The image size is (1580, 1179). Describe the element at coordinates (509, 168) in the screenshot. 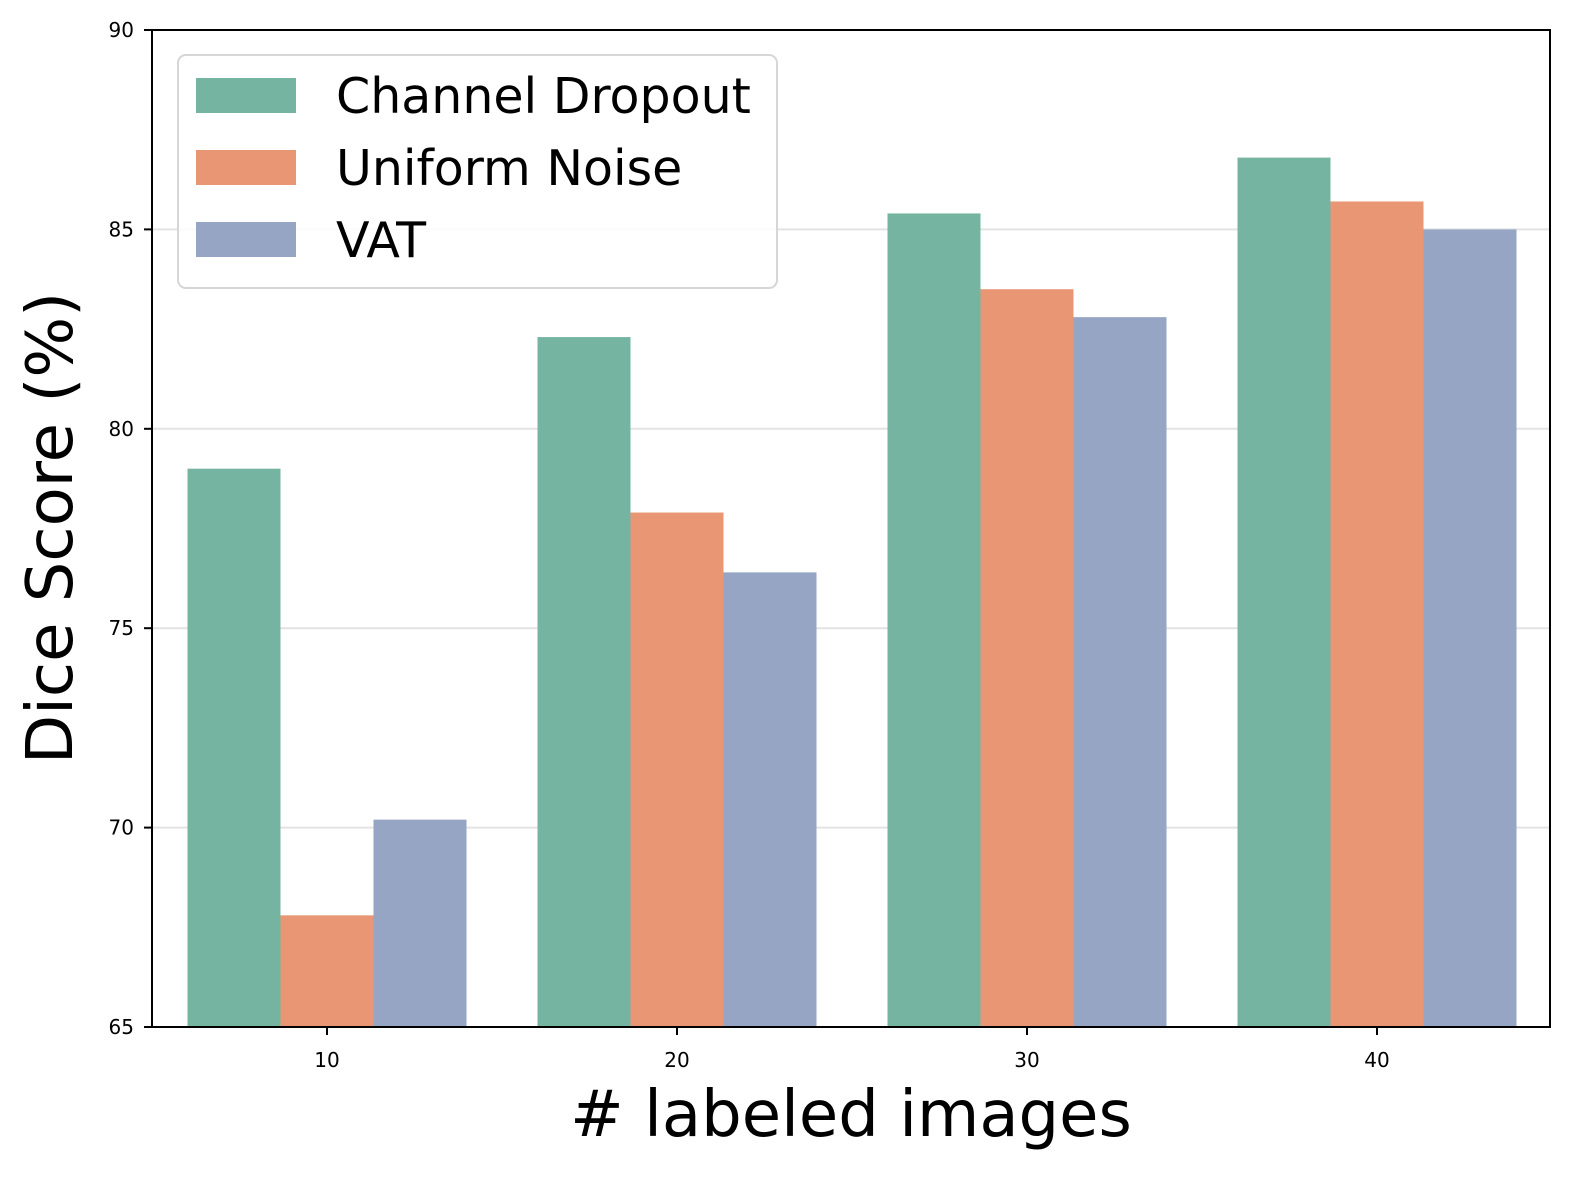

I see `legend-label: Uniform Noise` at that location.